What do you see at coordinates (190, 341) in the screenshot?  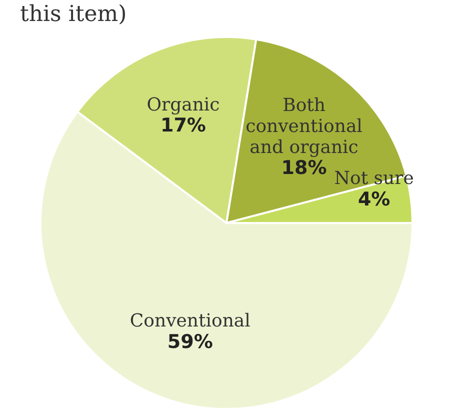 I see `data-label: 59%` at bounding box center [190, 341].